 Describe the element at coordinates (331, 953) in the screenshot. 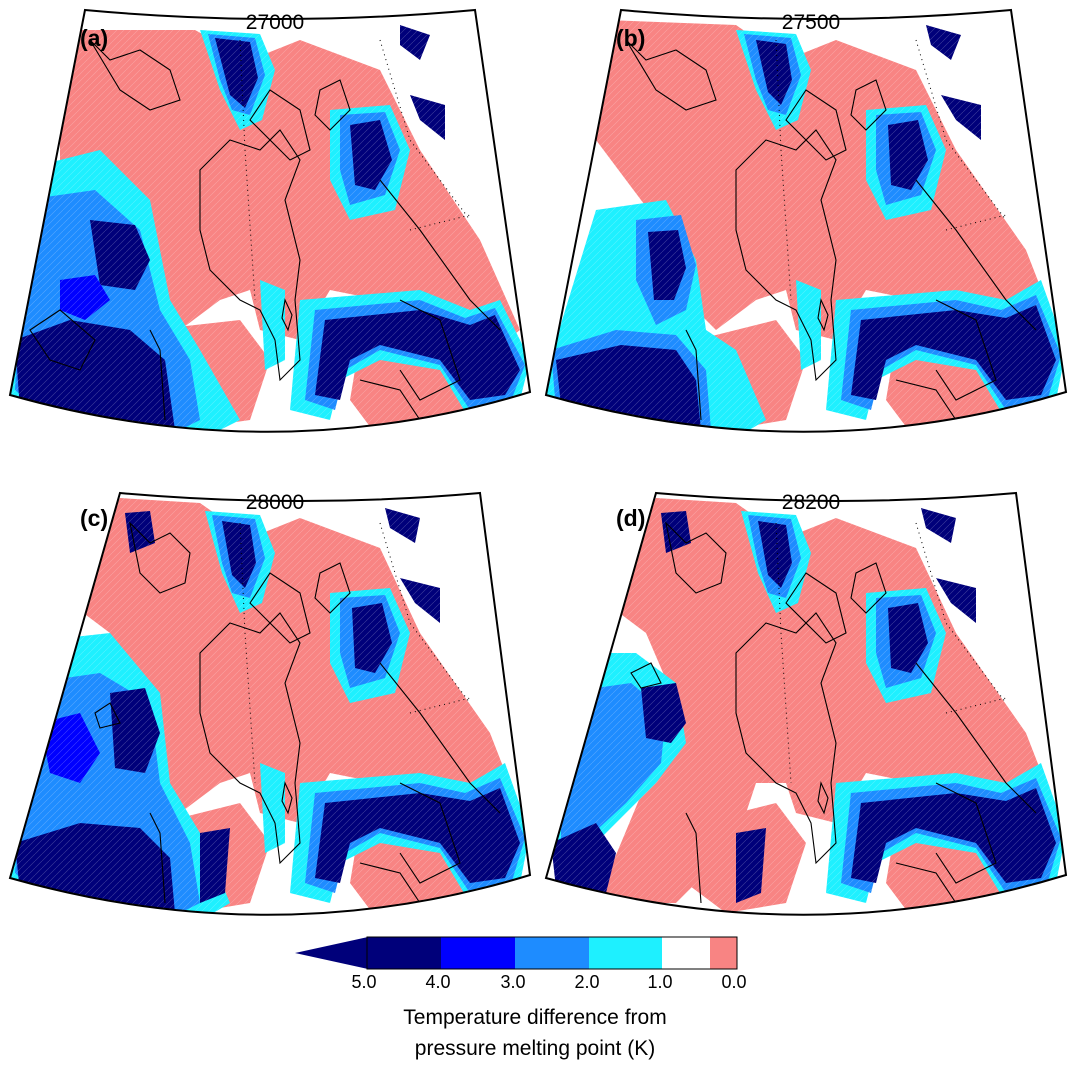

I see `colorbar-overflow-arrow` at that location.